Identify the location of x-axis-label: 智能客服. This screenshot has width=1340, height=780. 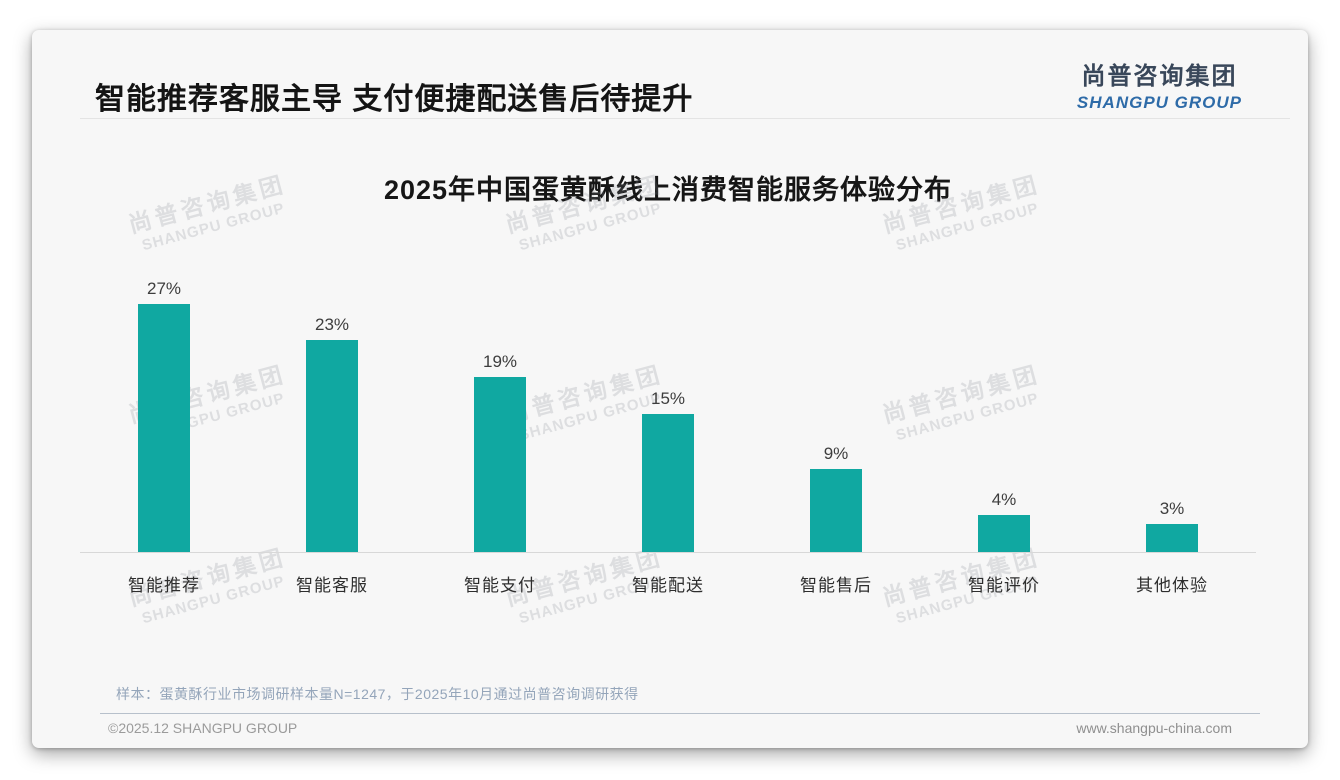
(332, 585).